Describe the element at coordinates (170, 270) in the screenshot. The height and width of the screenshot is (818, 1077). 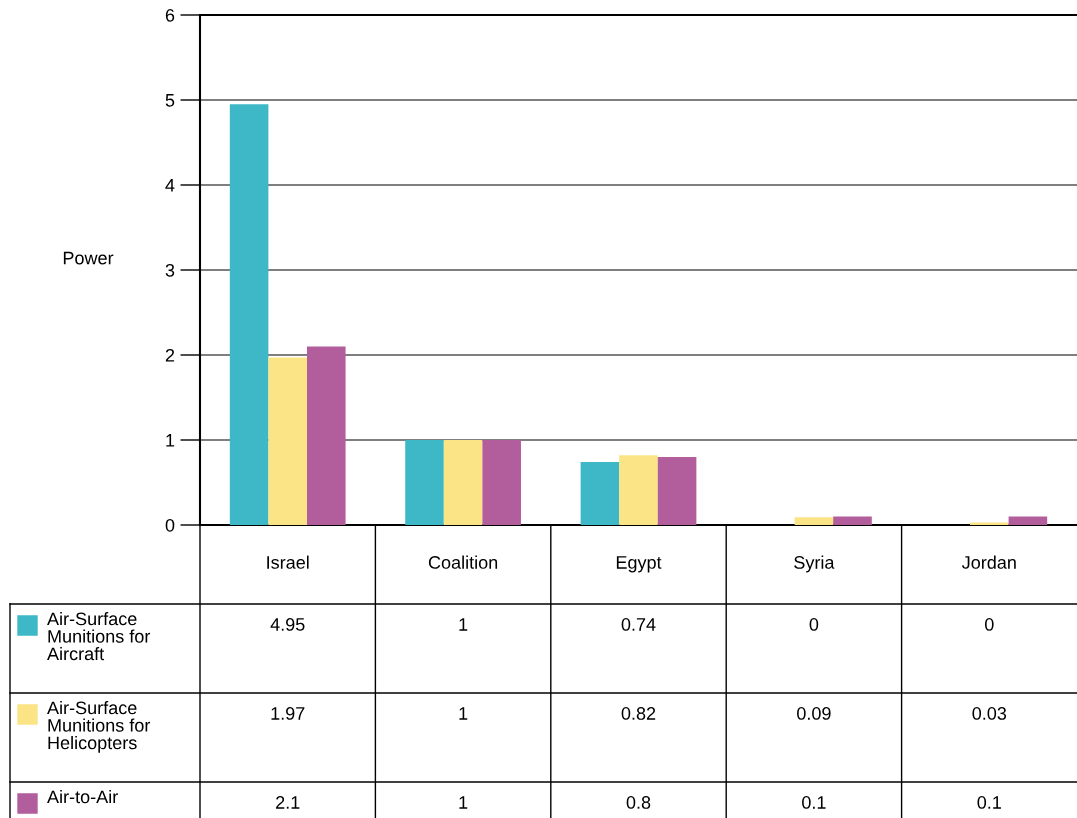
I see `y-tick-label: 3` at that location.